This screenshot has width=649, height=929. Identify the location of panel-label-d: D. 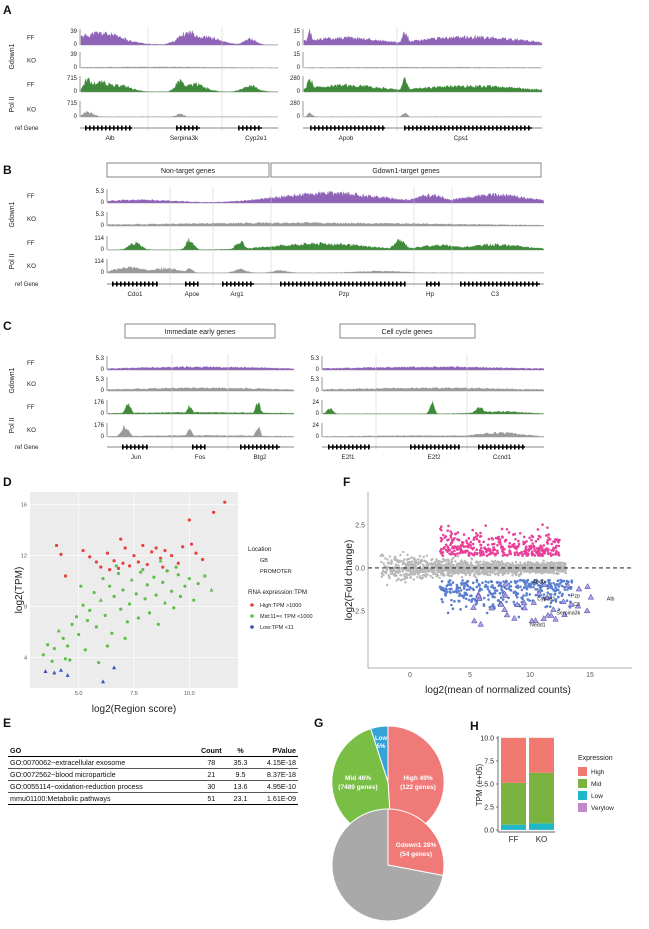
(7, 482).